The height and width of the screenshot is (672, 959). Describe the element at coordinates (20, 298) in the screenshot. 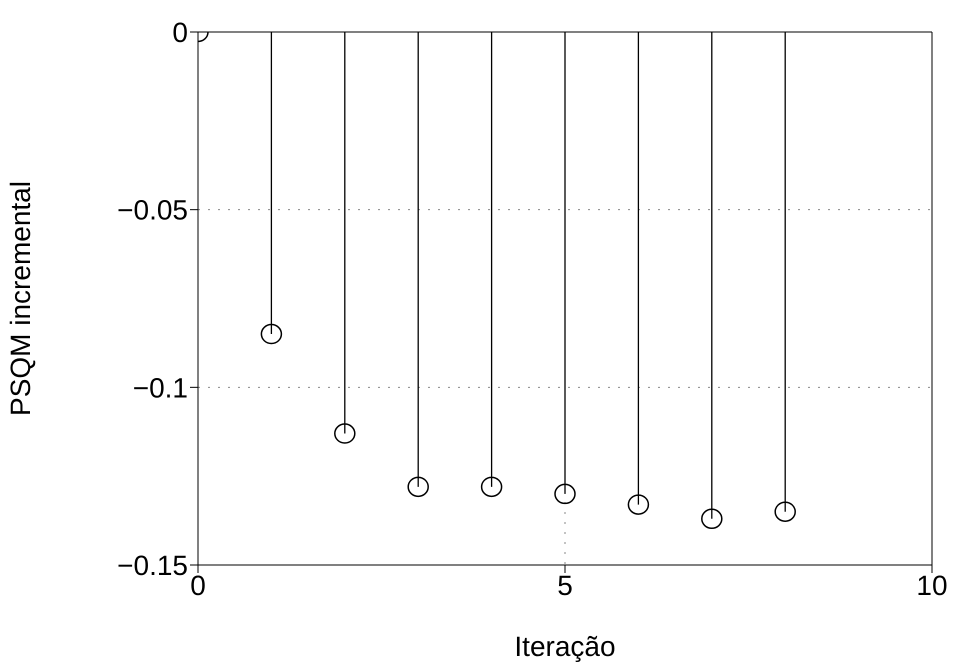

I see `y-axis-title: PSQM incremental` at that location.